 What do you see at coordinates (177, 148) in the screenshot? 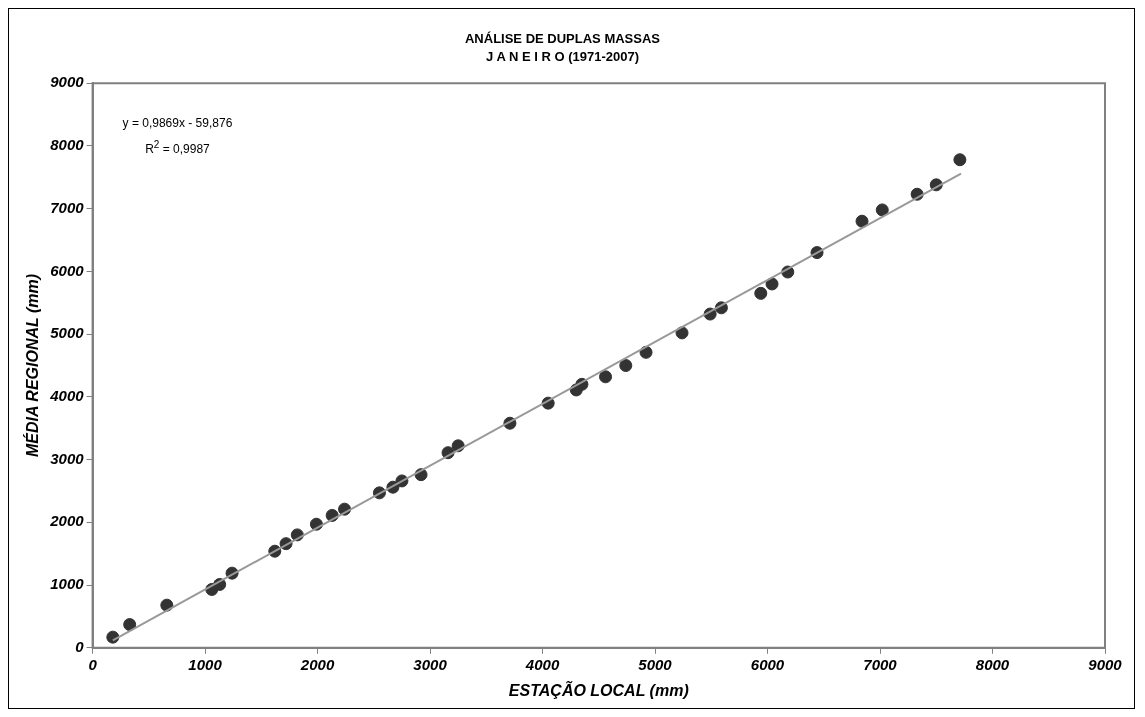
I see `annotation: R$^{2}$ = 0,9987` at bounding box center [177, 148].